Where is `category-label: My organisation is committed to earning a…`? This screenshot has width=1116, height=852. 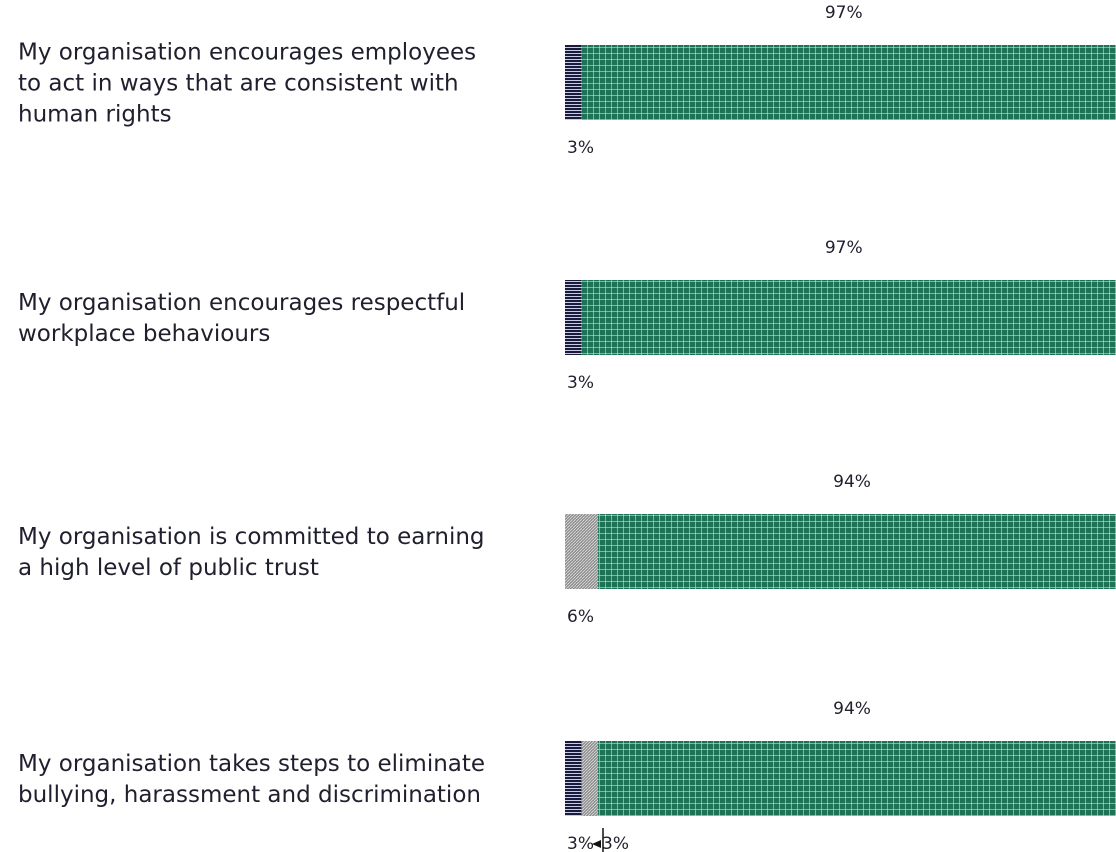 category-label: My organisation is committed to earning a… is located at coordinates (251, 552).